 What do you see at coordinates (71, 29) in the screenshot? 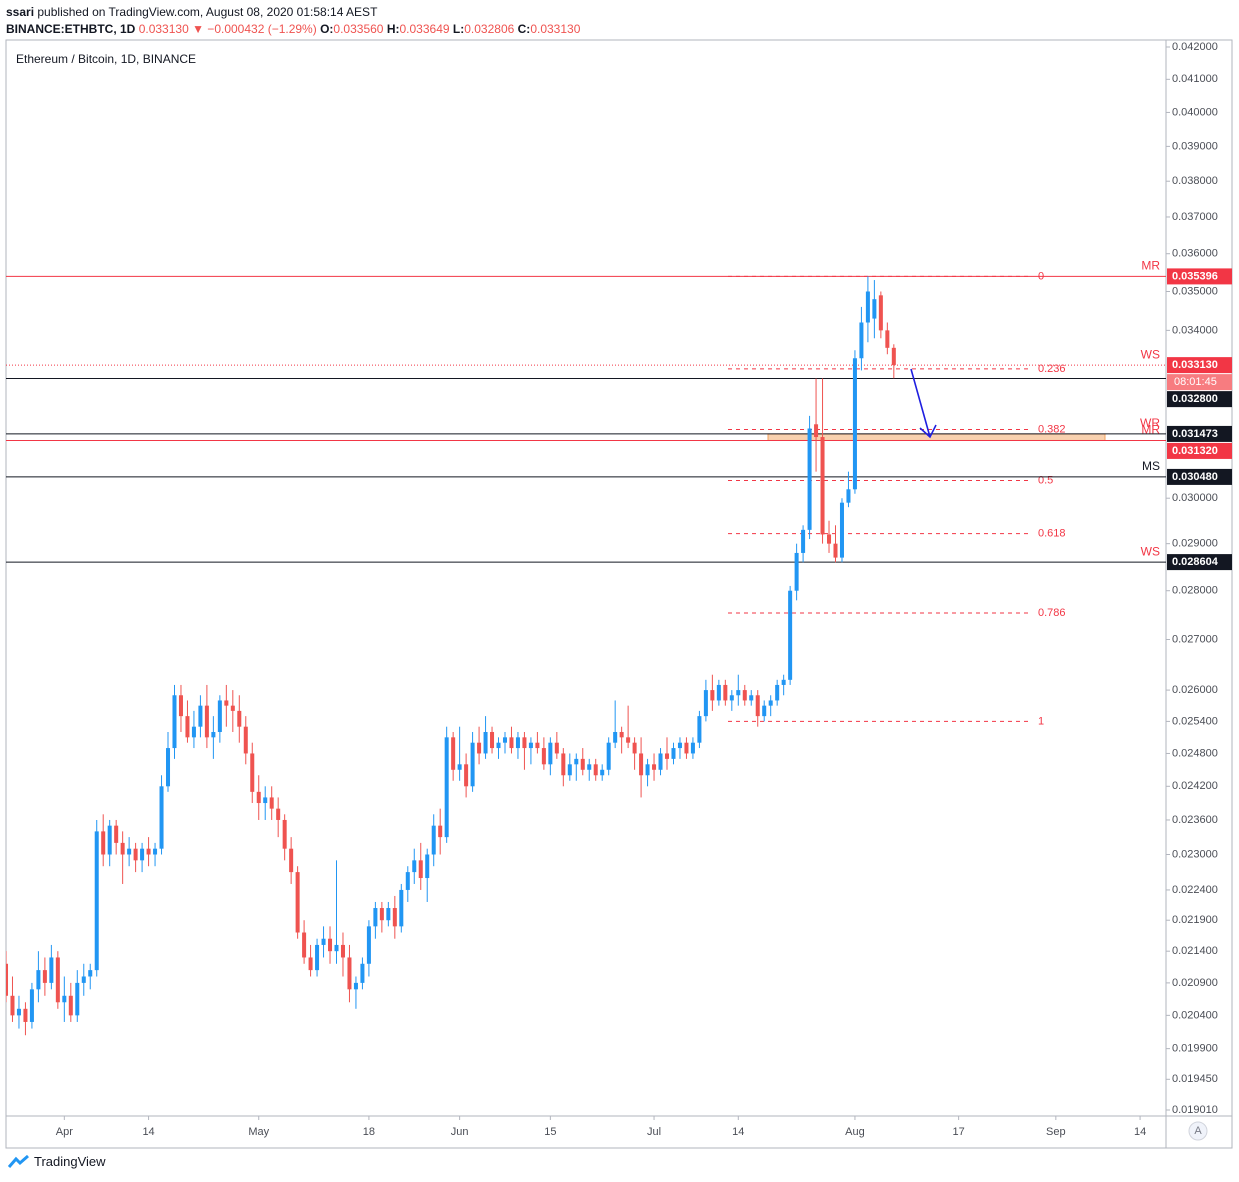
I see `symbol: BINANCE:ETHBTC, 1D` at bounding box center [71, 29].